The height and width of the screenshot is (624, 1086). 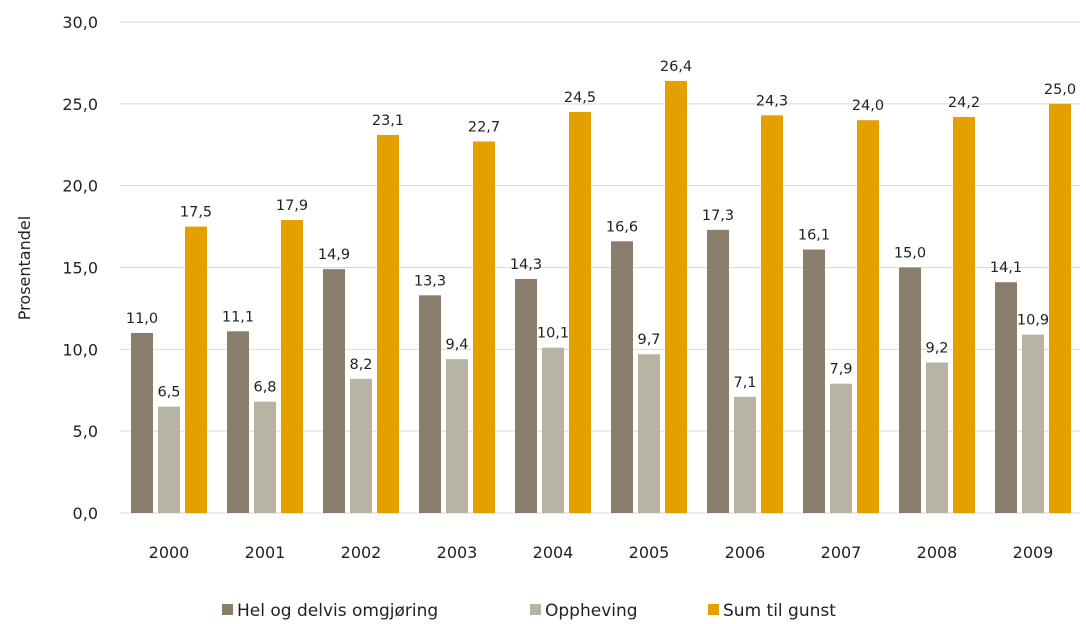 What do you see at coordinates (80, 186) in the screenshot?
I see `y-tick-label: 20,0` at bounding box center [80, 186].